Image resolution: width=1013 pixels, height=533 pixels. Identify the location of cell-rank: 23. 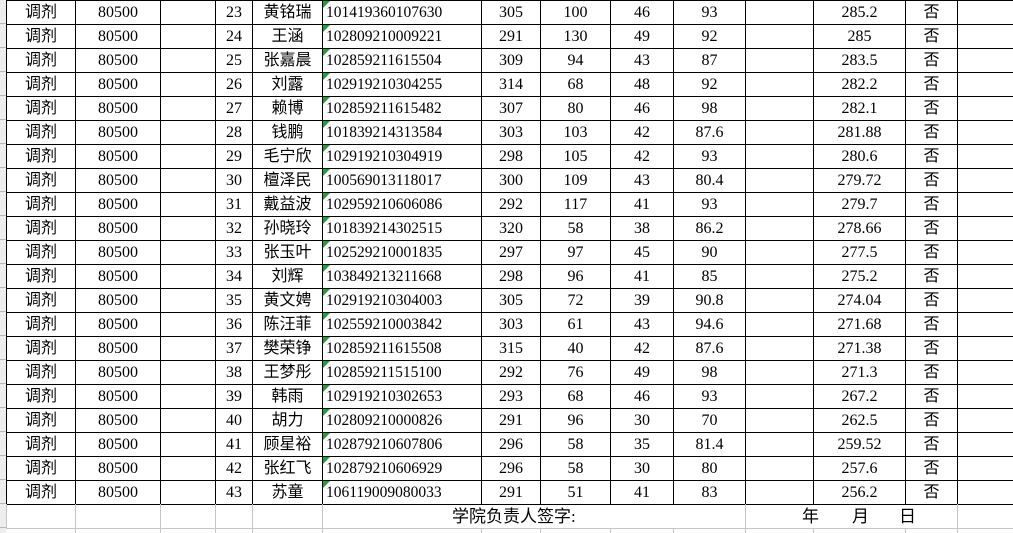
(234, 12).